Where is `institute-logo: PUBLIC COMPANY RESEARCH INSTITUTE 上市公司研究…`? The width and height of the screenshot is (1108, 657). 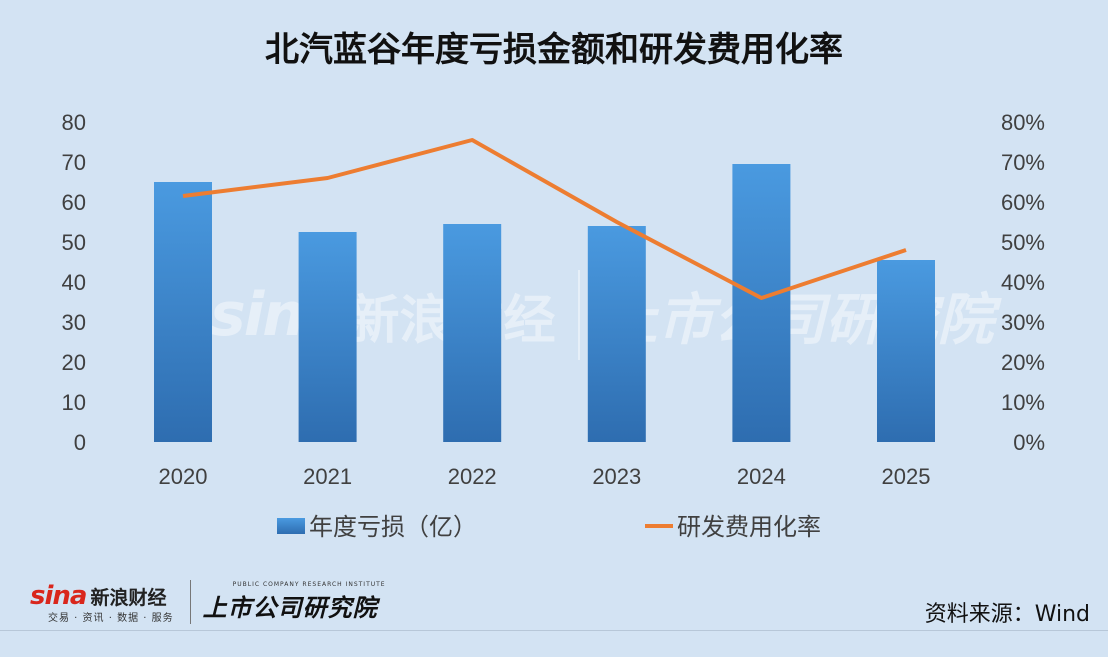
institute-logo: PUBLIC COMPANY RESEARCH INSTITUTE 上市公司研究… is located at coordinates (294, 602).